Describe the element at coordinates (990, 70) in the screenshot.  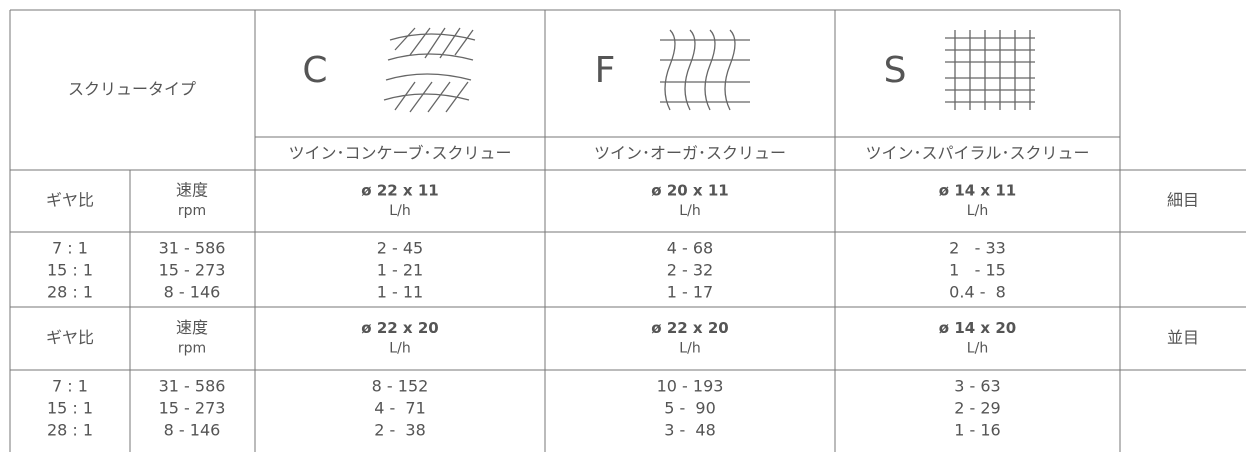
I see `icon-s` at that location.